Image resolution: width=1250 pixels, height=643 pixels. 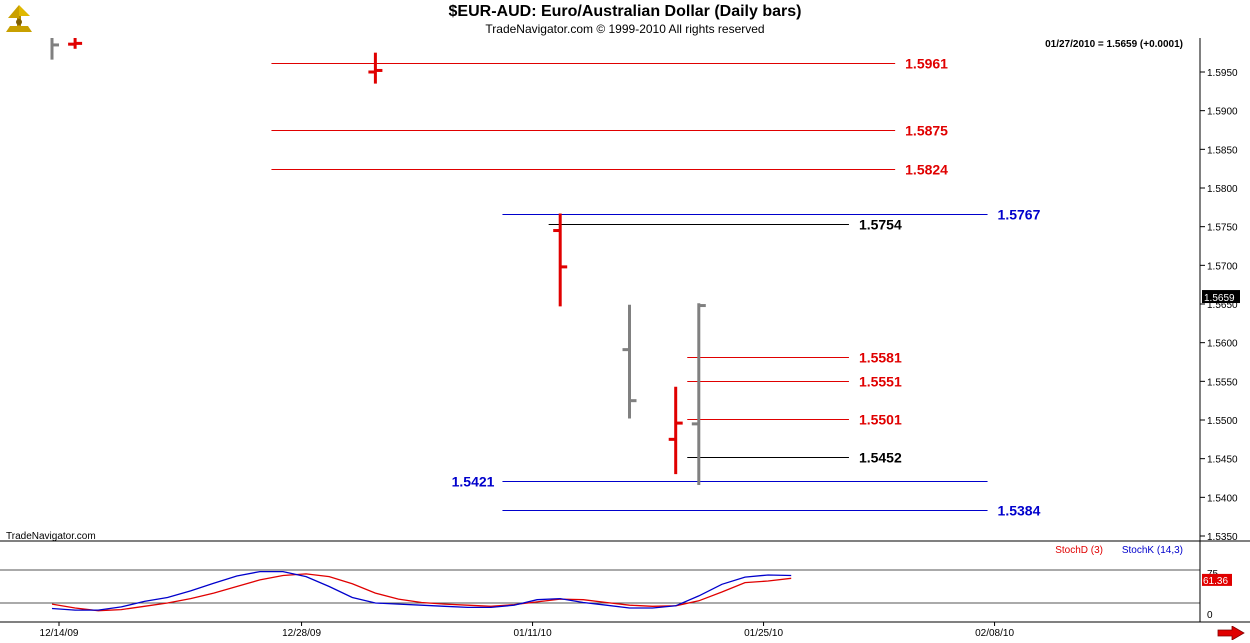 What do you see at coordinates (1231, 633) in the screenshot?
I see `scroll-right-arrow-icon` at bounding box center [1231, 633].